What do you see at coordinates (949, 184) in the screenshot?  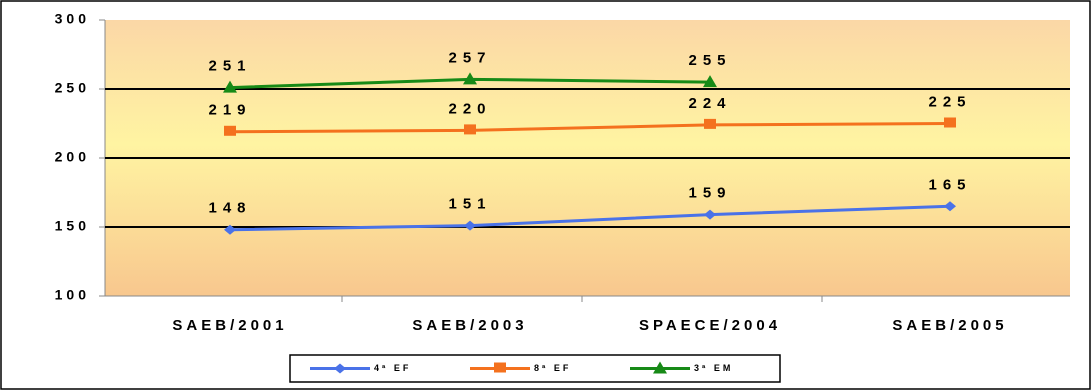 I see `data-label: 165` at bounding box center [949, 184].